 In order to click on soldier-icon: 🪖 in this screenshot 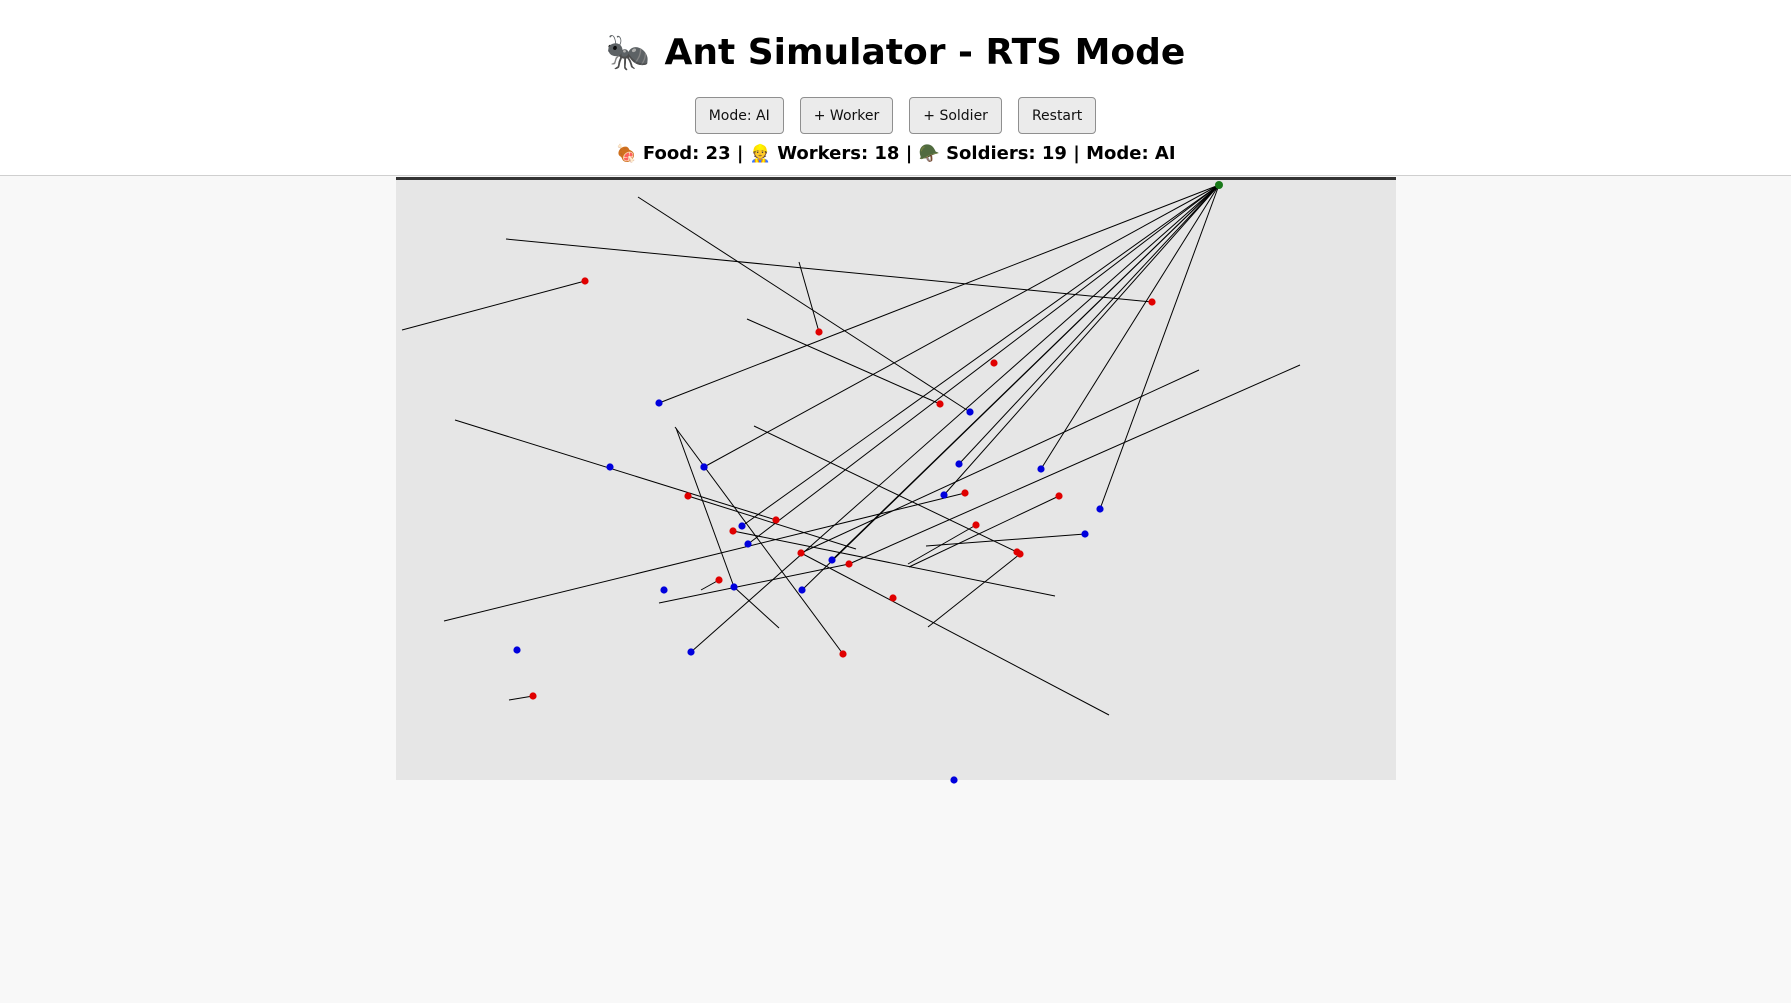, I will do `click(929, 154)`.